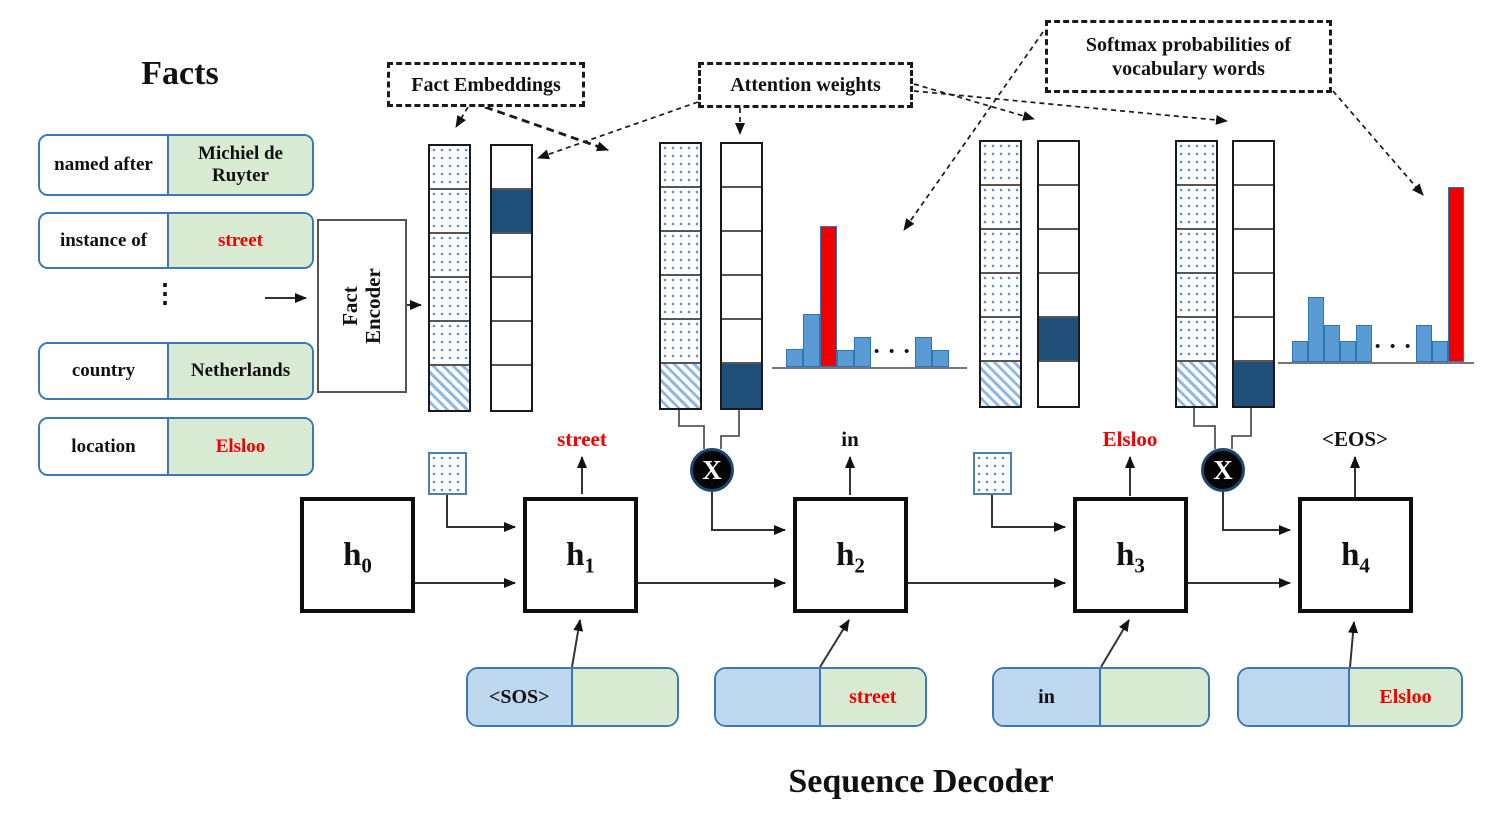  Describe the element at coordinates (859, 565) in the screenshot. I see `state-subscript: 2` at that location.